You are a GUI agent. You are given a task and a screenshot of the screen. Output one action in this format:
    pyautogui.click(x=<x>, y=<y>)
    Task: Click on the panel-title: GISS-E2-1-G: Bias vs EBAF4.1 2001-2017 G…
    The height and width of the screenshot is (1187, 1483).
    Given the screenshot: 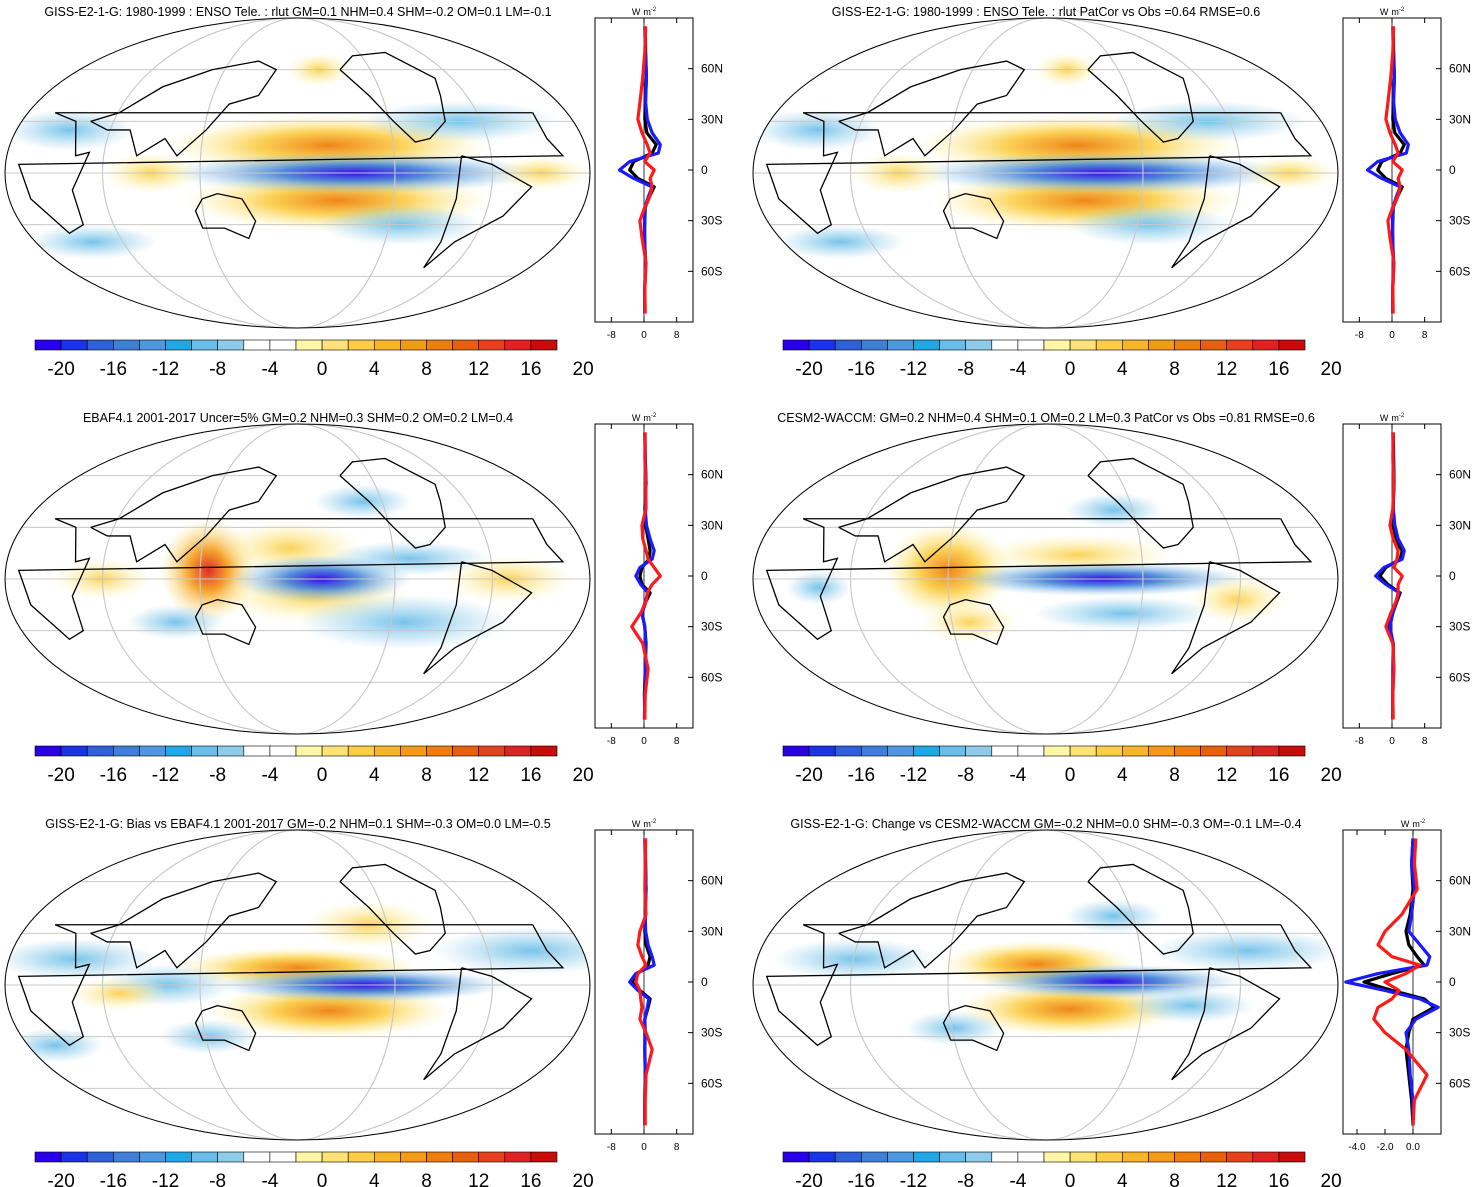 What is the action you would take?
    pyautogui.click(x=297, y=824)
    